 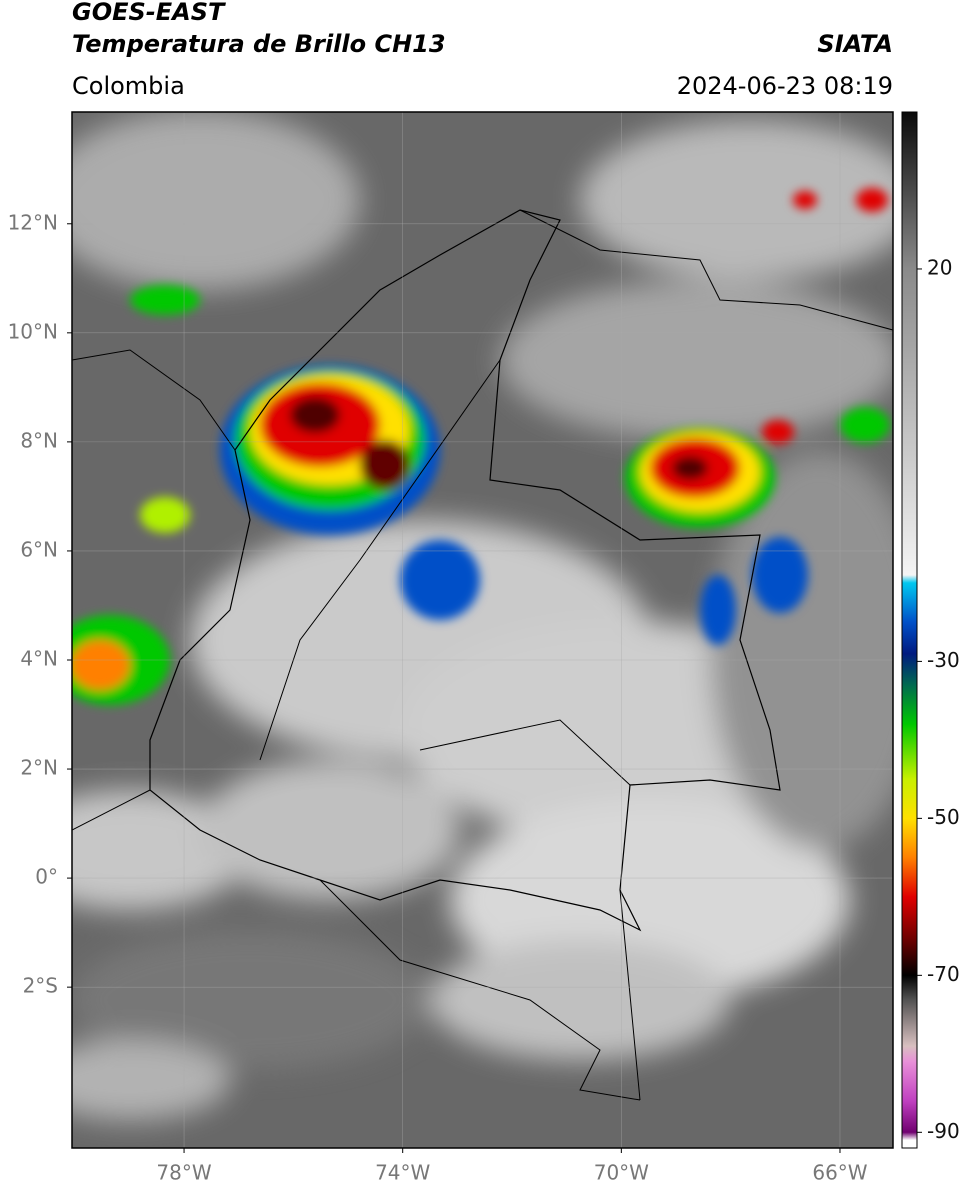 I want to click on title: GOES-EAST, so click(x=149, y=13).